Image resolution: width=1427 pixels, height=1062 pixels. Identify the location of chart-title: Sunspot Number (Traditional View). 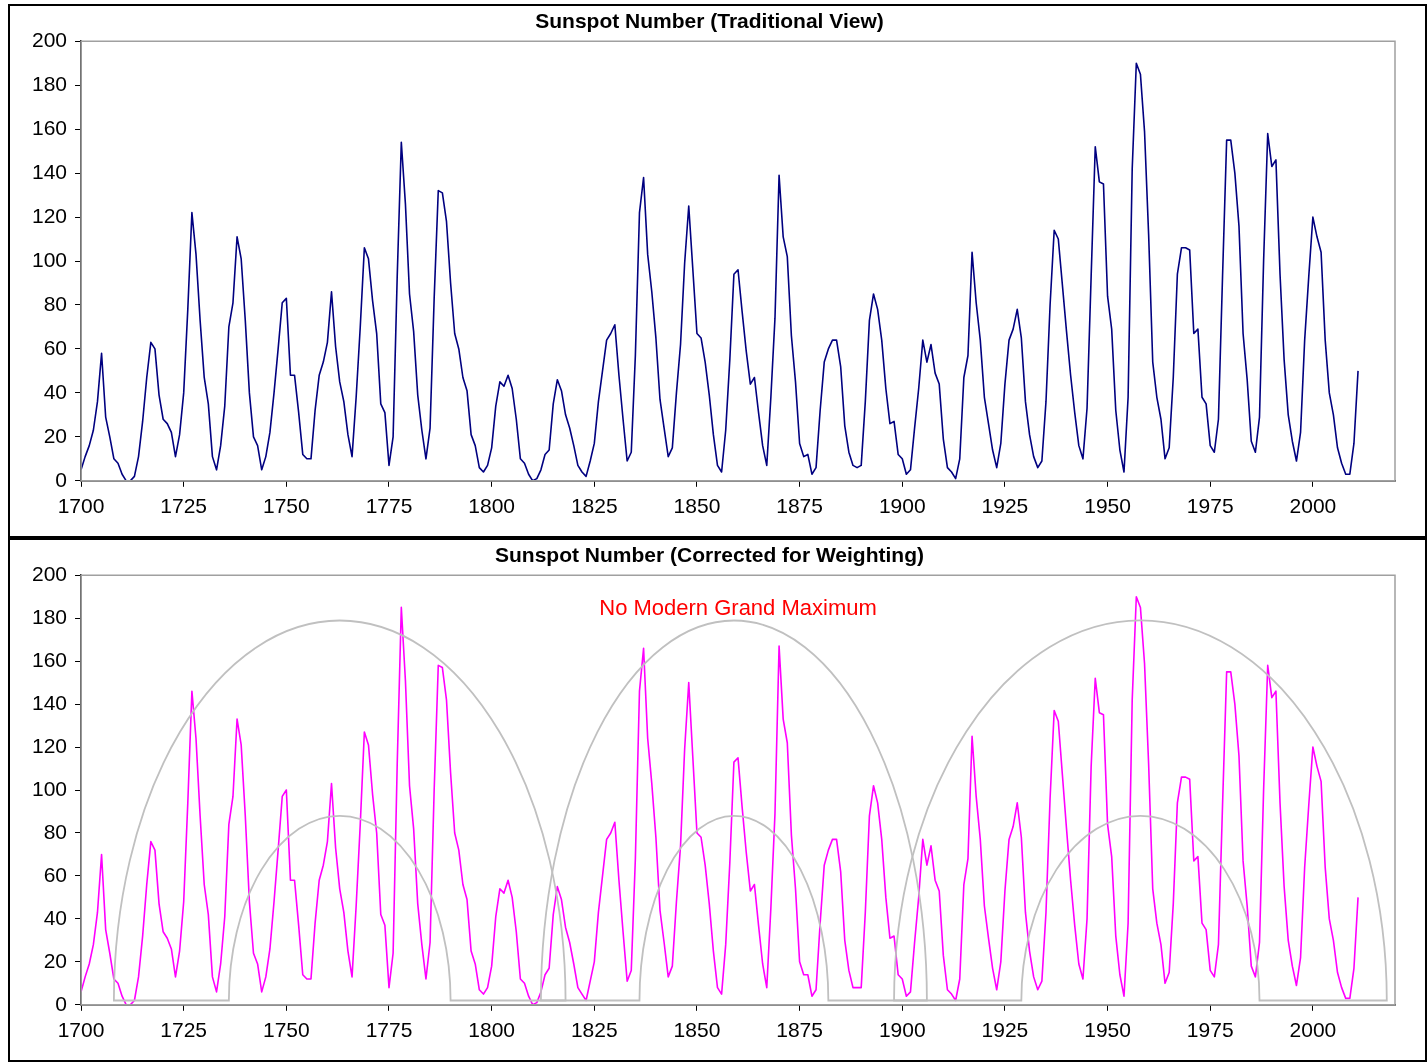
(709, 21).